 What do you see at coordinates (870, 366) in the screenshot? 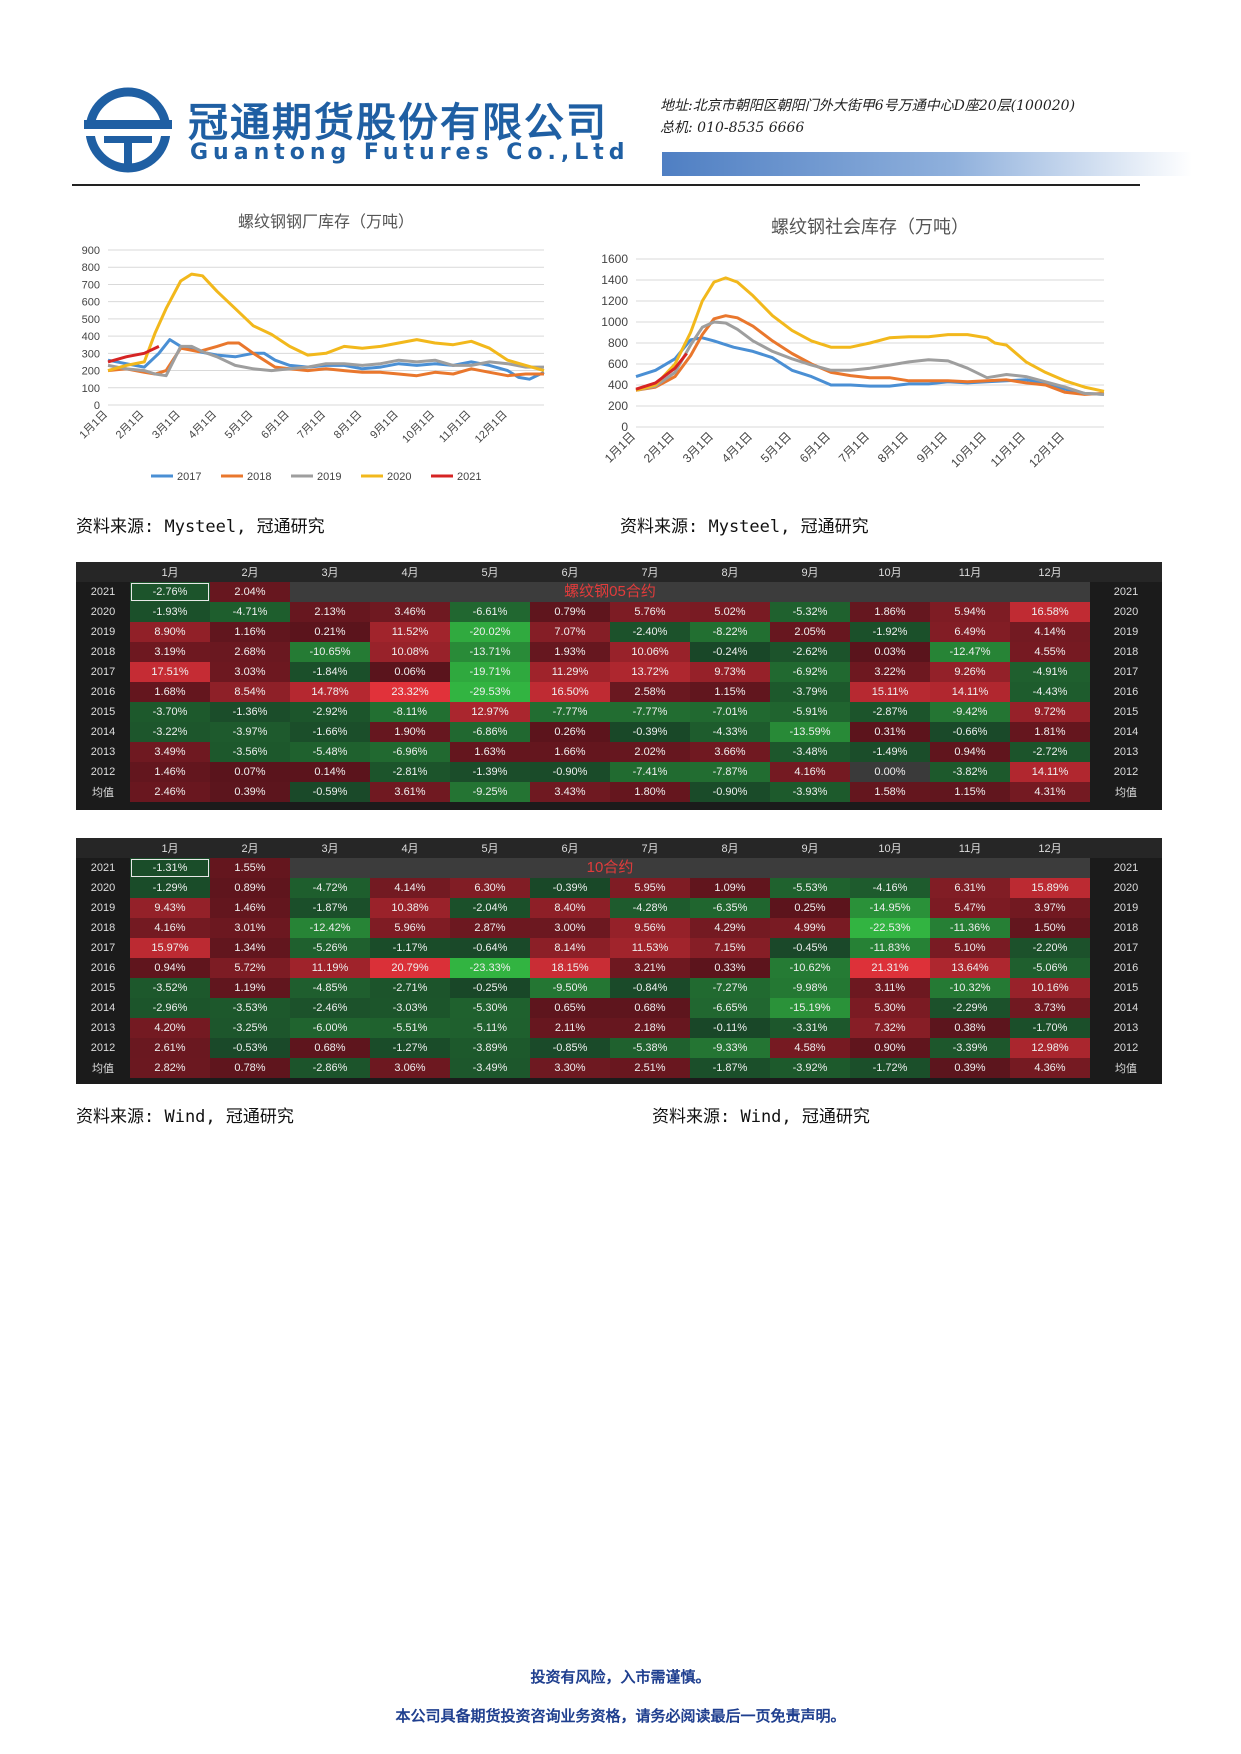
I see `series-line-2017` at bounding box center [870, 366].